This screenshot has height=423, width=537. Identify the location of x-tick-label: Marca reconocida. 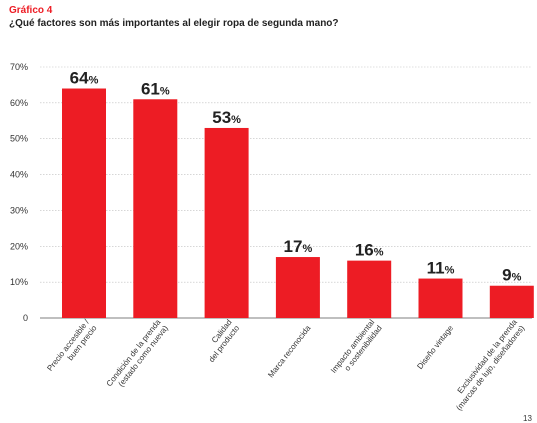
(289, 351).